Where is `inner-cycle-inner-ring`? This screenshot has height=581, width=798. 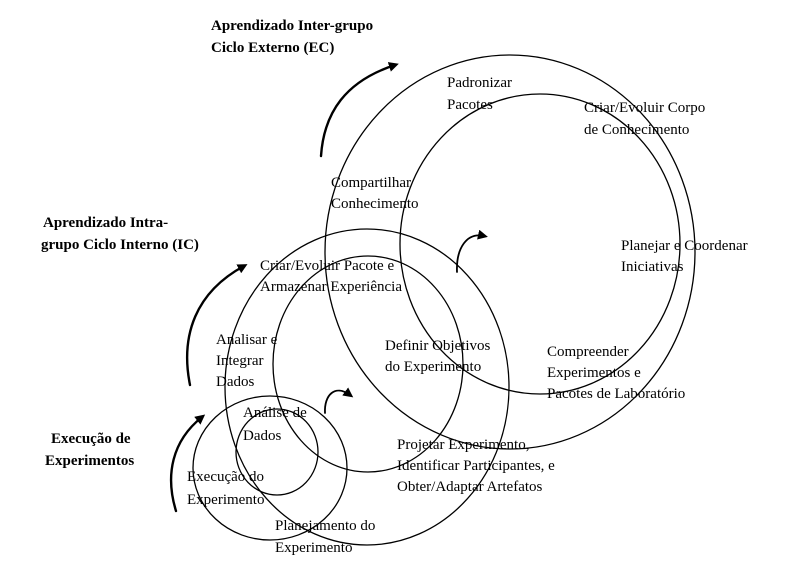
inner-cycle-inner-ring is located at coordinates (368, 364).